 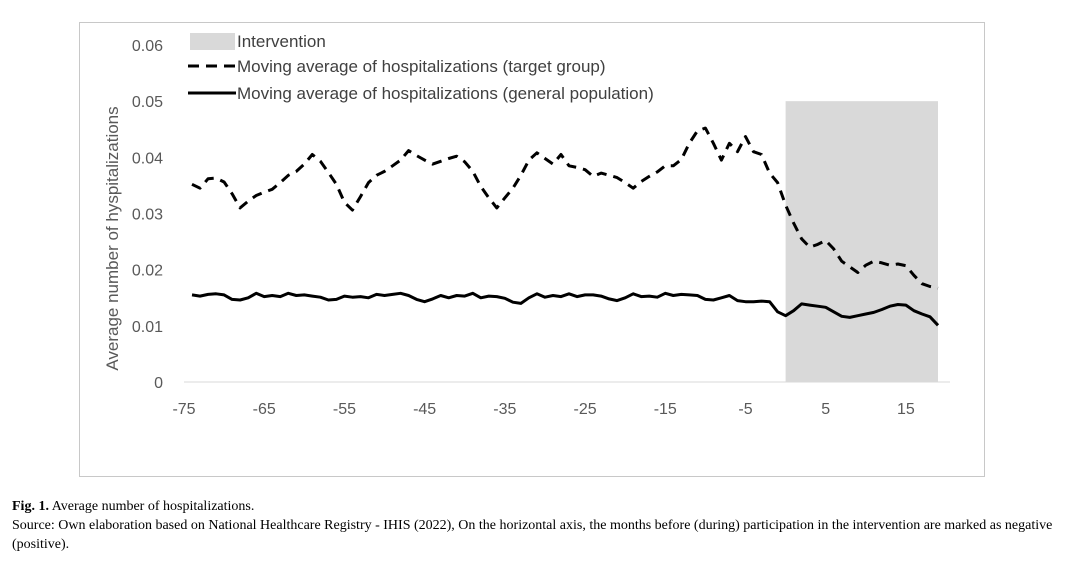 What do you see at coordinates (264, 409) in the screenshot?
I see `x-tick-label: -65` at bounding box center [264, 409].